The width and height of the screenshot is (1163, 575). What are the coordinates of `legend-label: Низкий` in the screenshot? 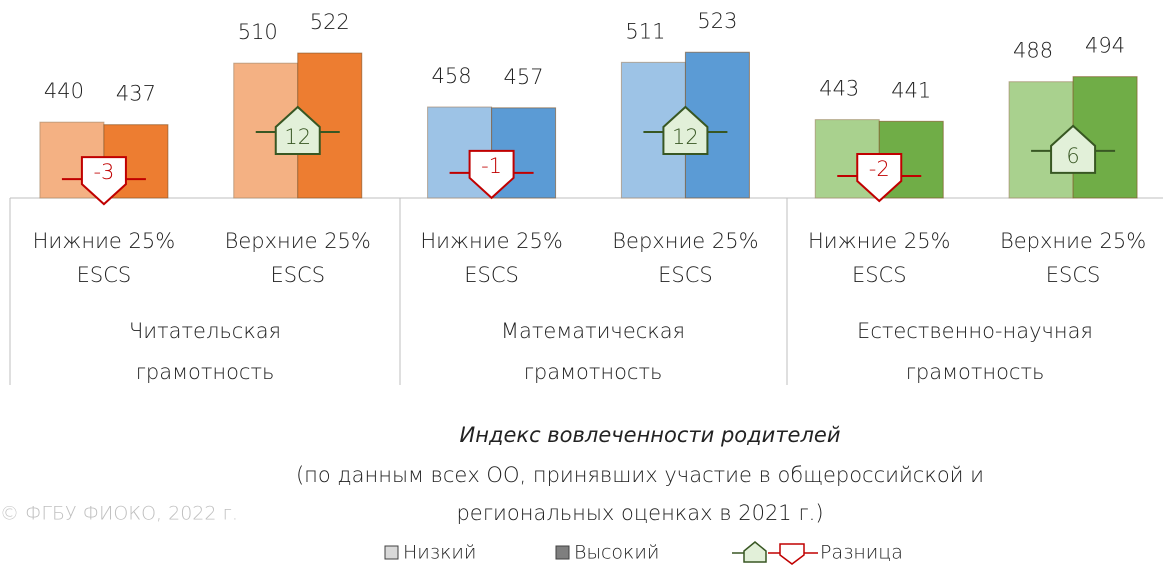 It's located at (439, 553).